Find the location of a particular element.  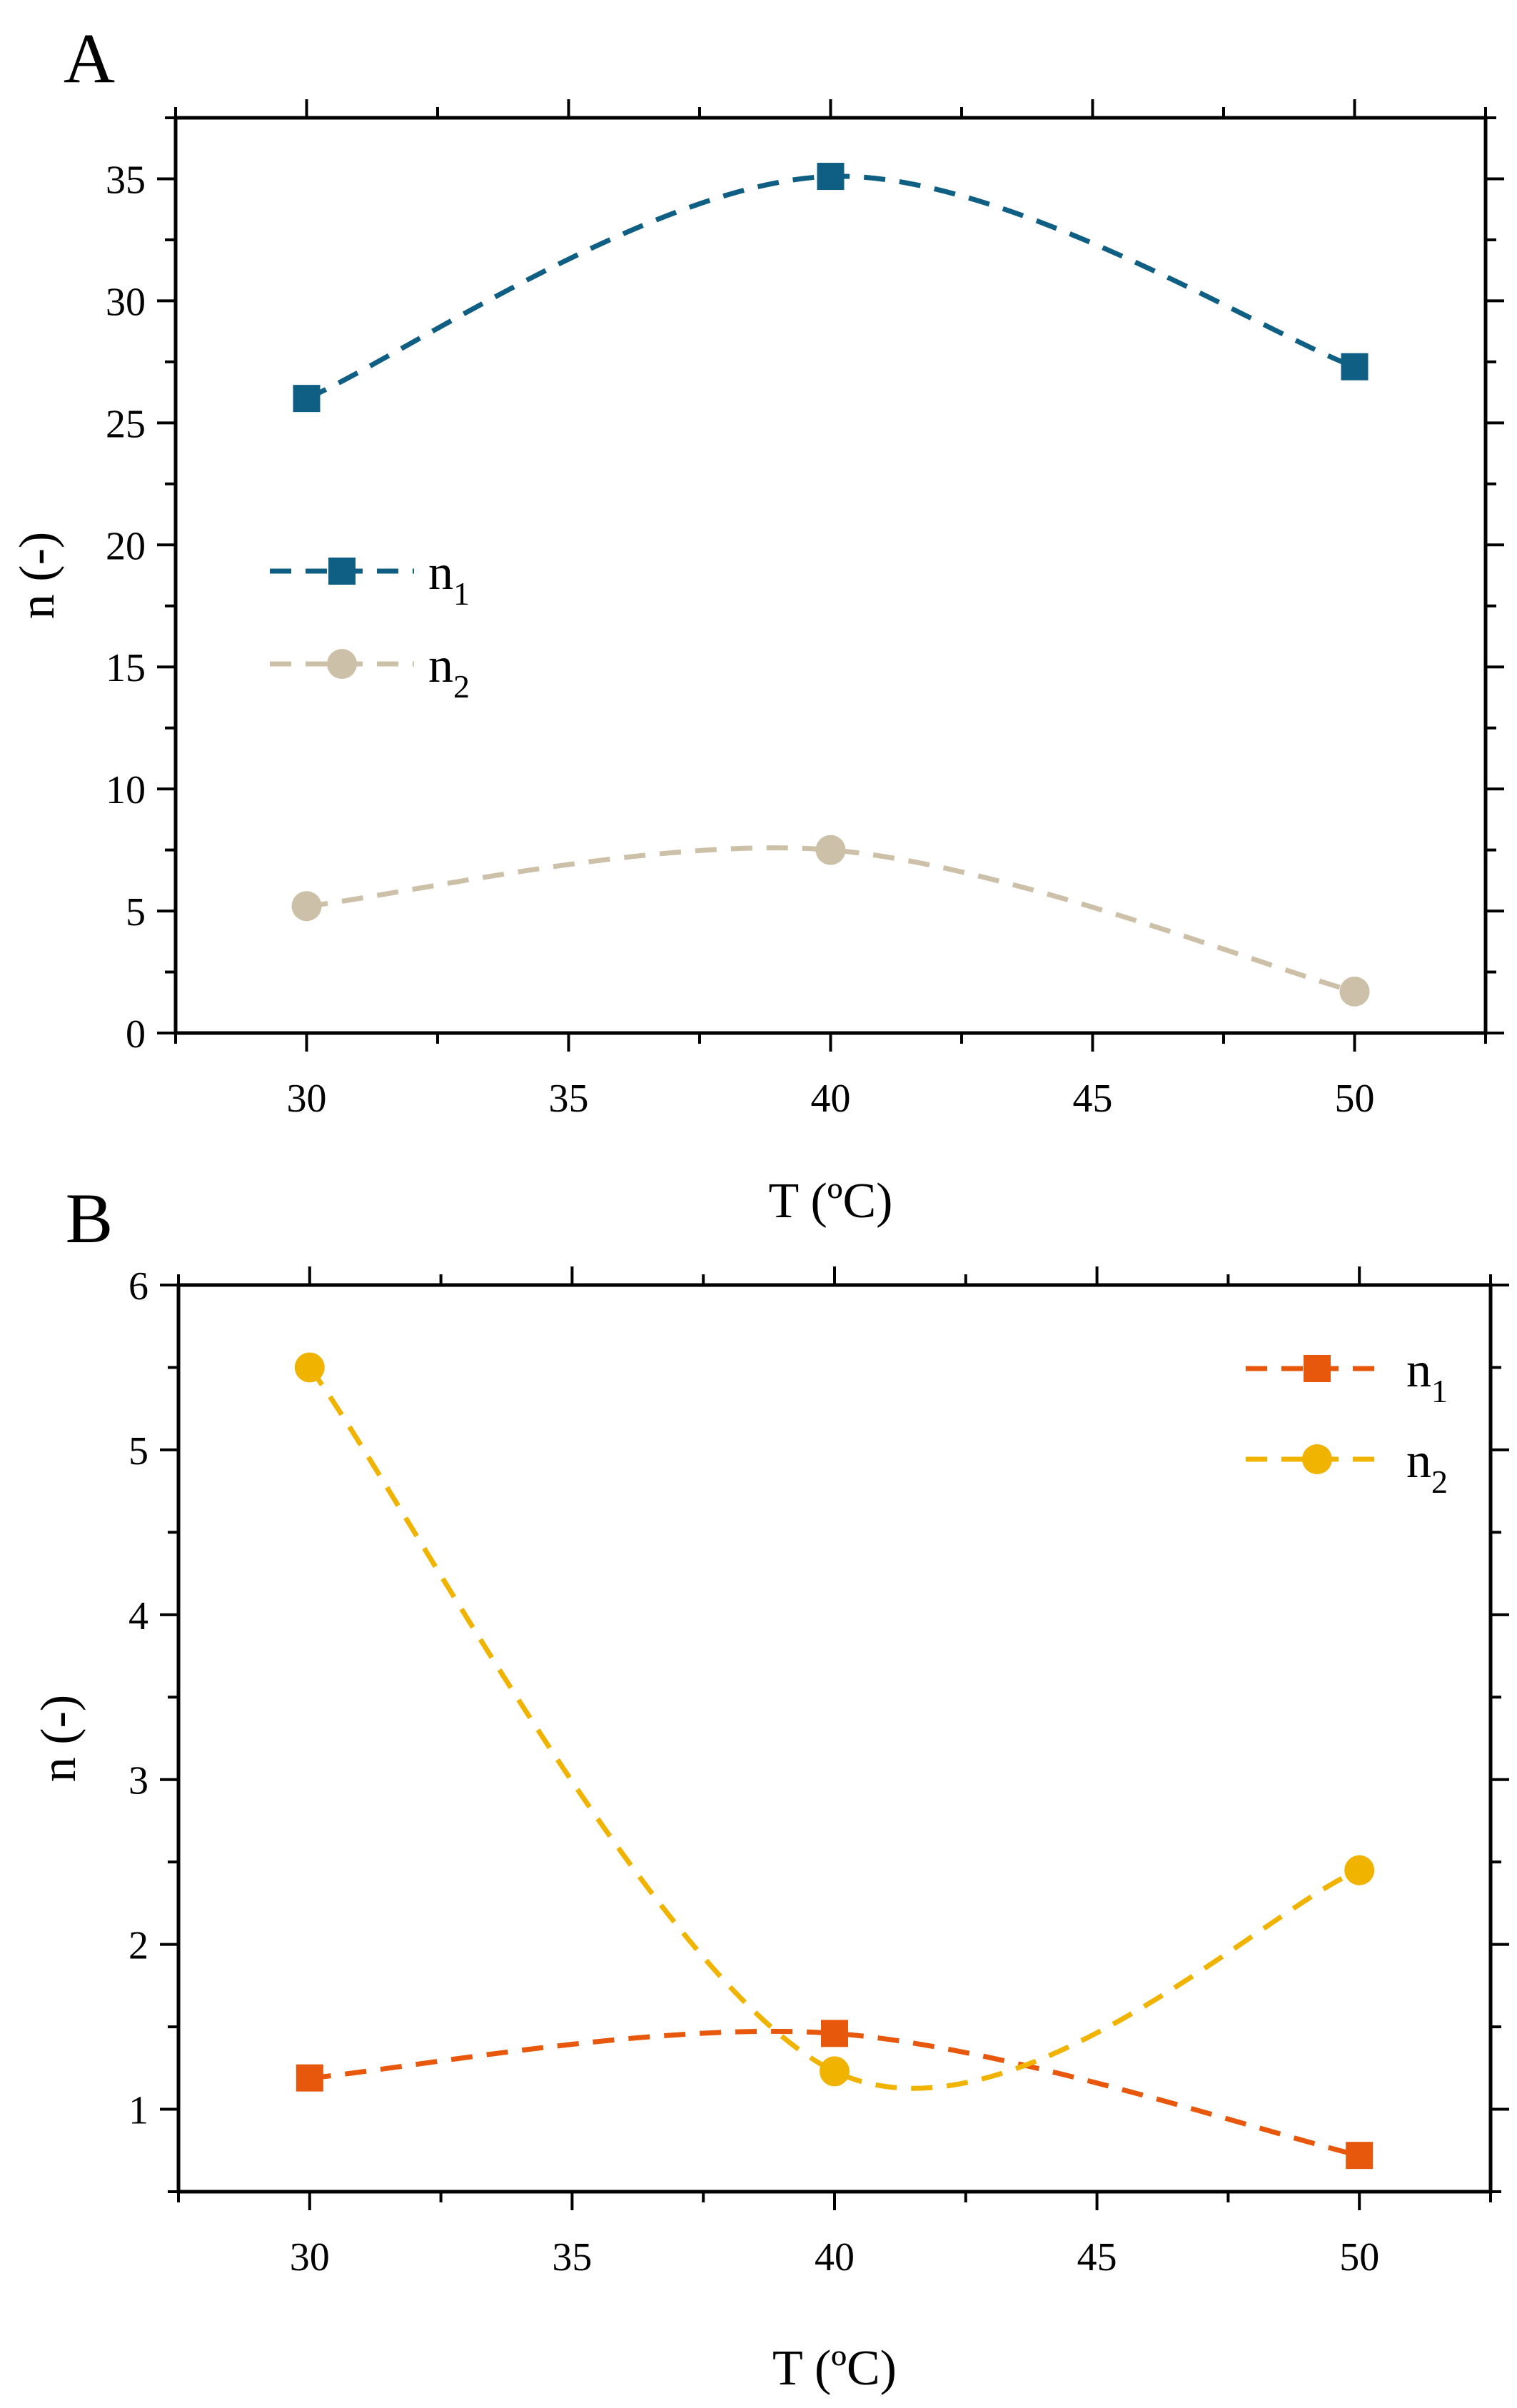

y-tick-label: 35 is located at coordinates (126, 180).